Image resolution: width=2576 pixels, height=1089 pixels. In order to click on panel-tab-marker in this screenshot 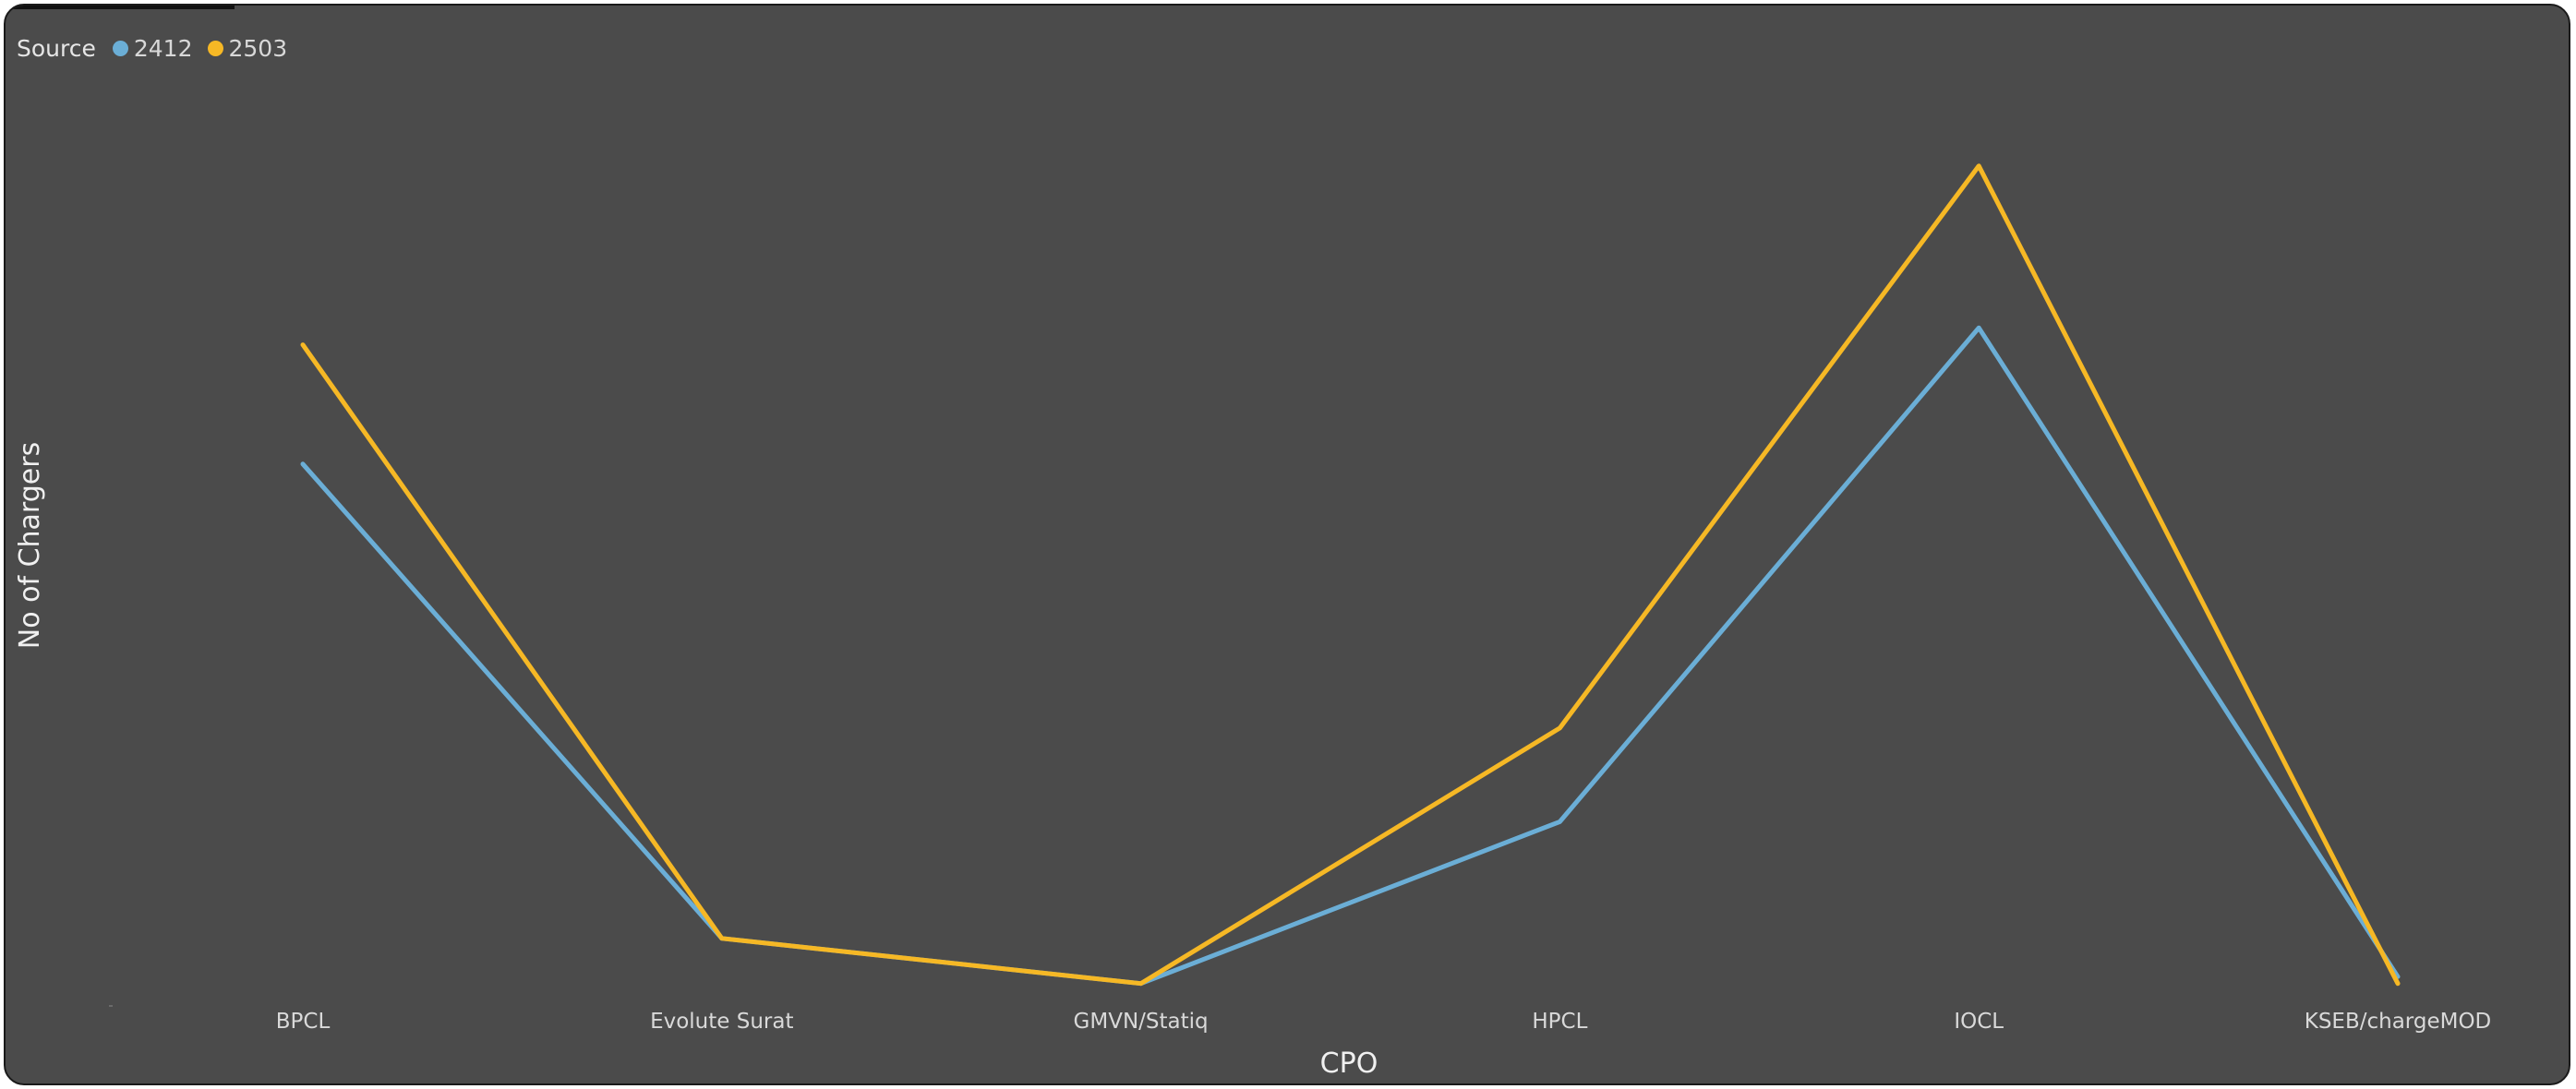, I will do `click(120, 7)`.